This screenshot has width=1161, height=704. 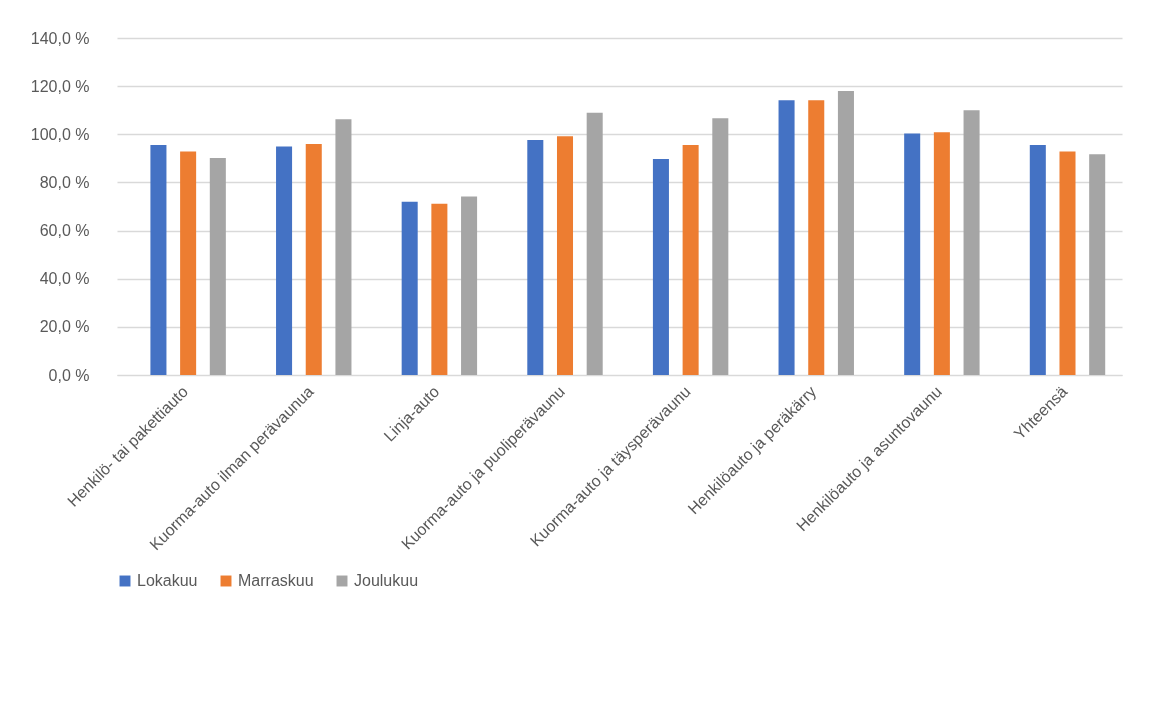 What do you see at coordinates (64, 279) in the screenshot?
I see `y-tick-label: 40,0 %` at bounding box center [64, 279].